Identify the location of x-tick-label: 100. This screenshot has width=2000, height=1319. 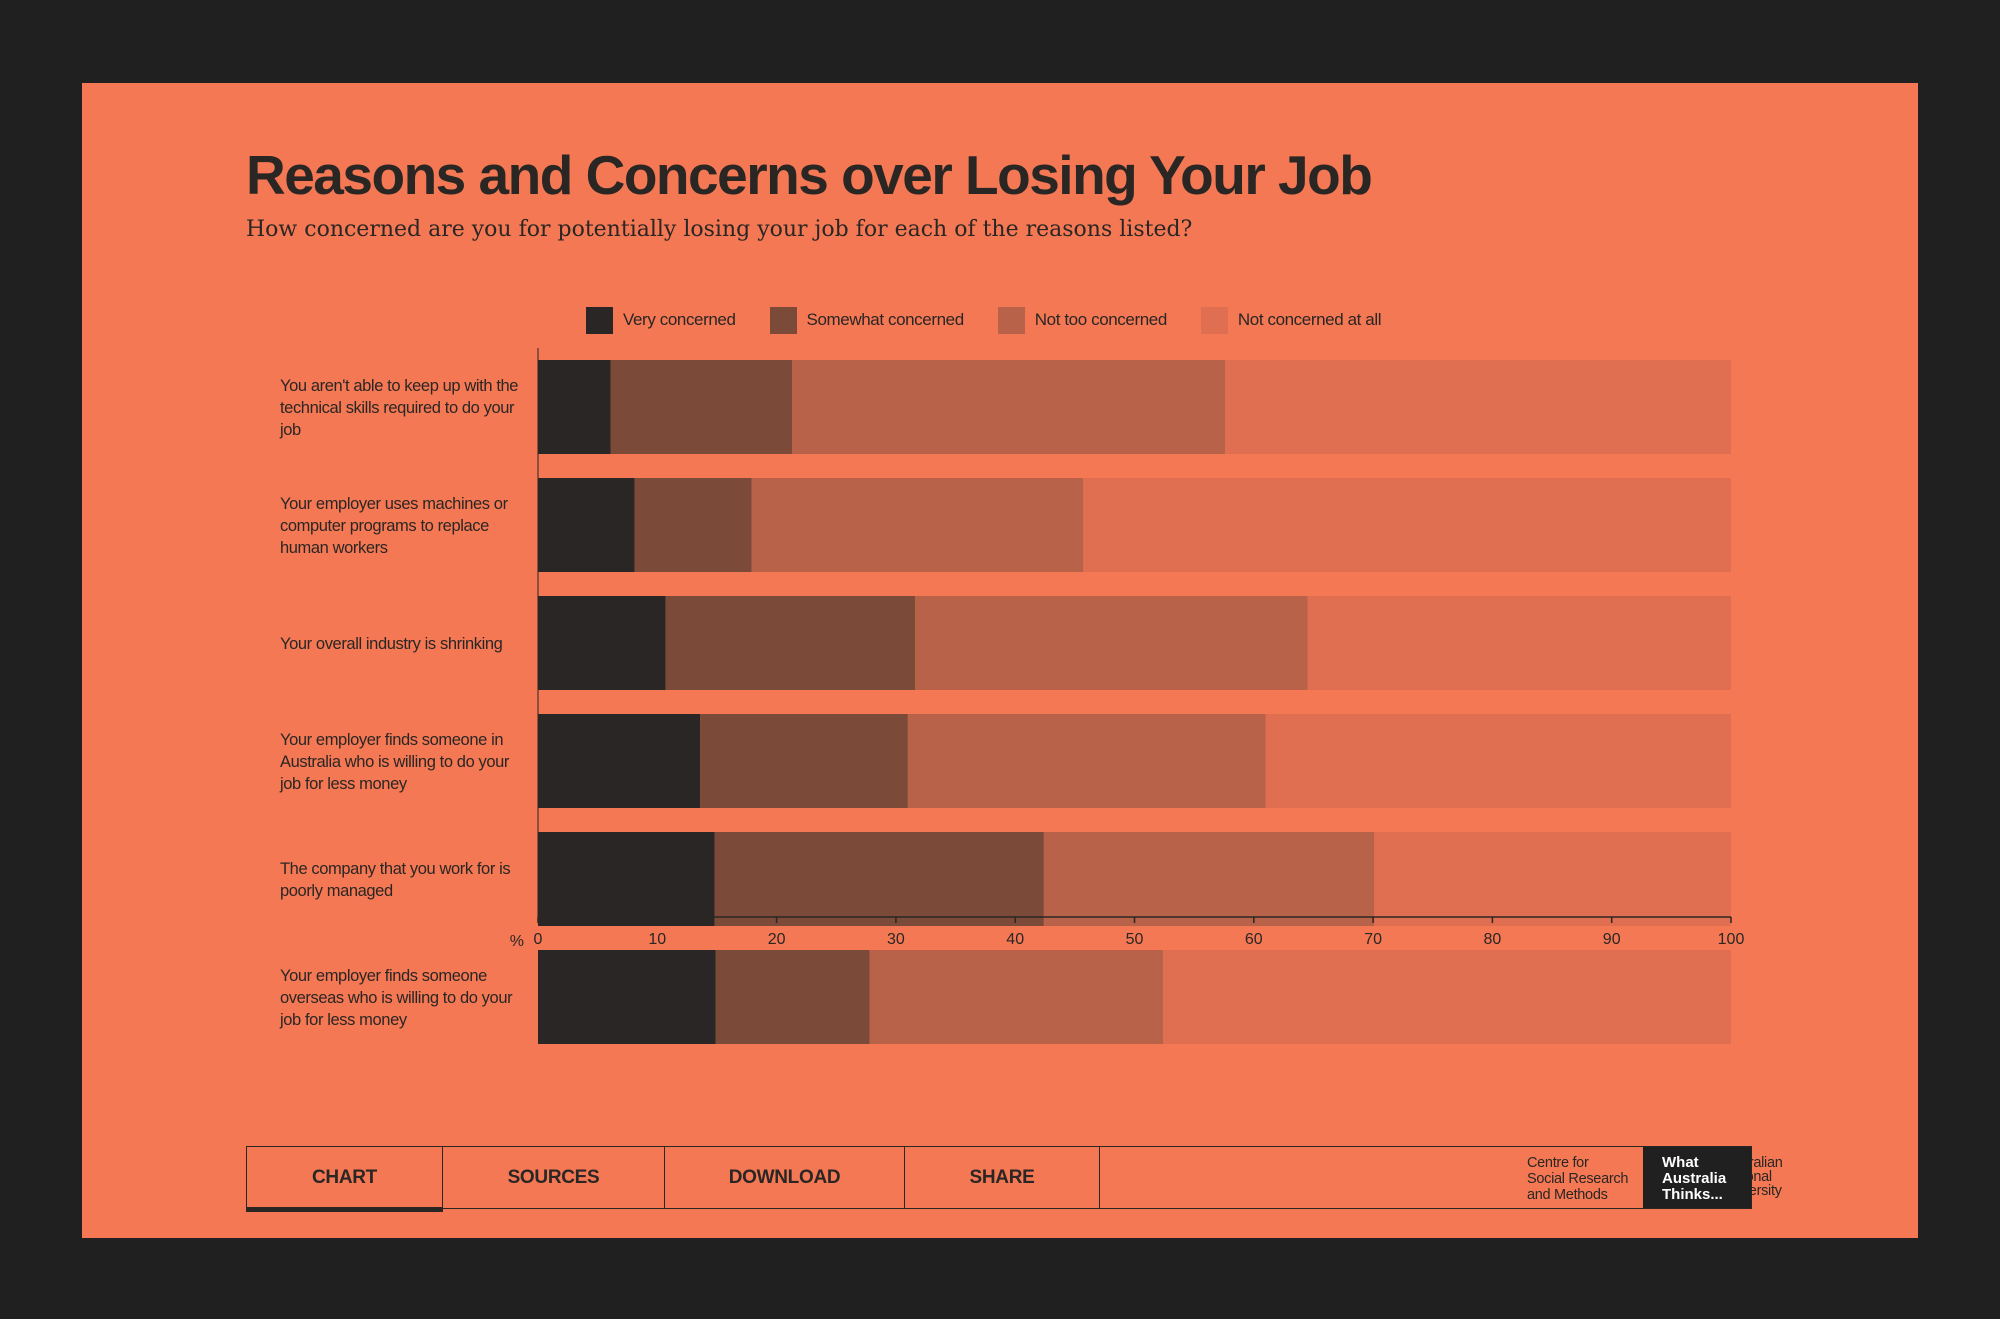
(1731, 939).